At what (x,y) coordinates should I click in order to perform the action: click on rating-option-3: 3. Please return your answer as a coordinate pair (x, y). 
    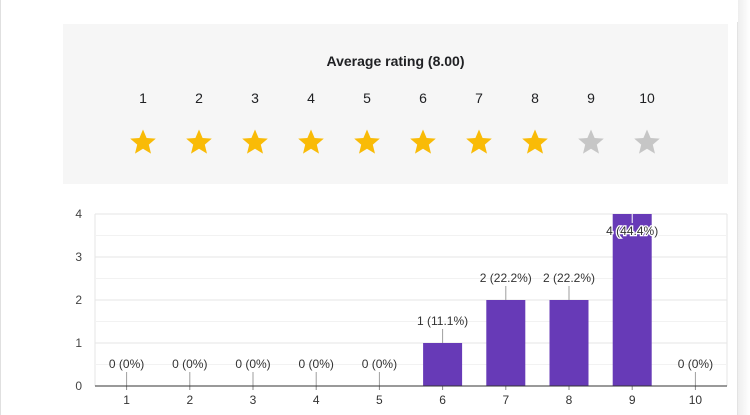
    Looking at the image, I should click on (255, 122).